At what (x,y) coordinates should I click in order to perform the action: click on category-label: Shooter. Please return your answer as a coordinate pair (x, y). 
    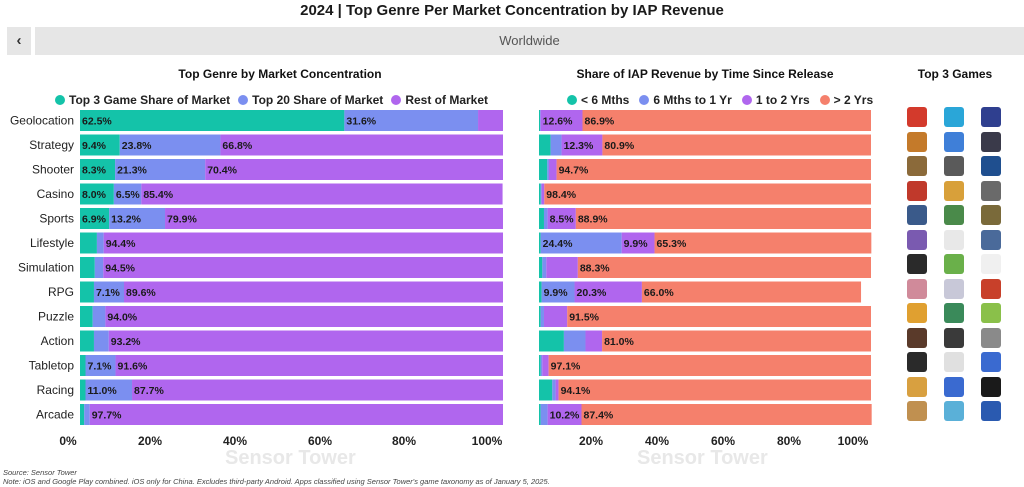
    Looking at the image, I should click on (53, 170).